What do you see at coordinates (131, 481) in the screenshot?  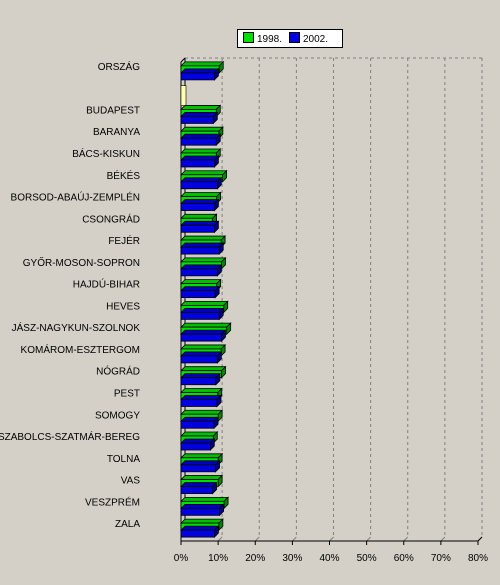 I see `category-label: VAS` at bounding box center [131, 481].